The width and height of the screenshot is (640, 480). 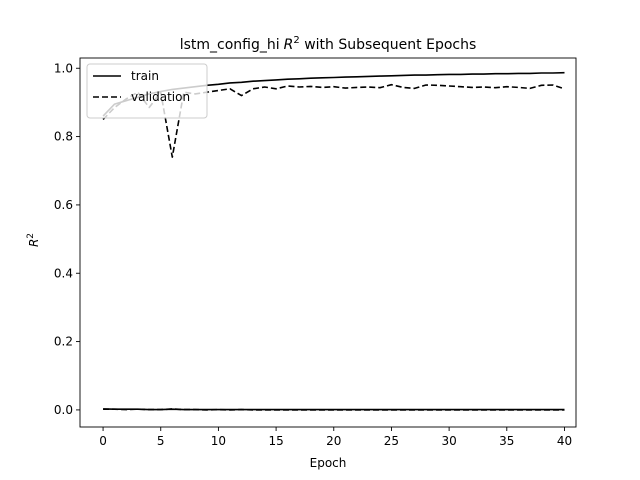 What do you see at coordinates (63, 342) in the screenshot?
I see `y-tick-label: 0.2` at bounding box center [63, 342].